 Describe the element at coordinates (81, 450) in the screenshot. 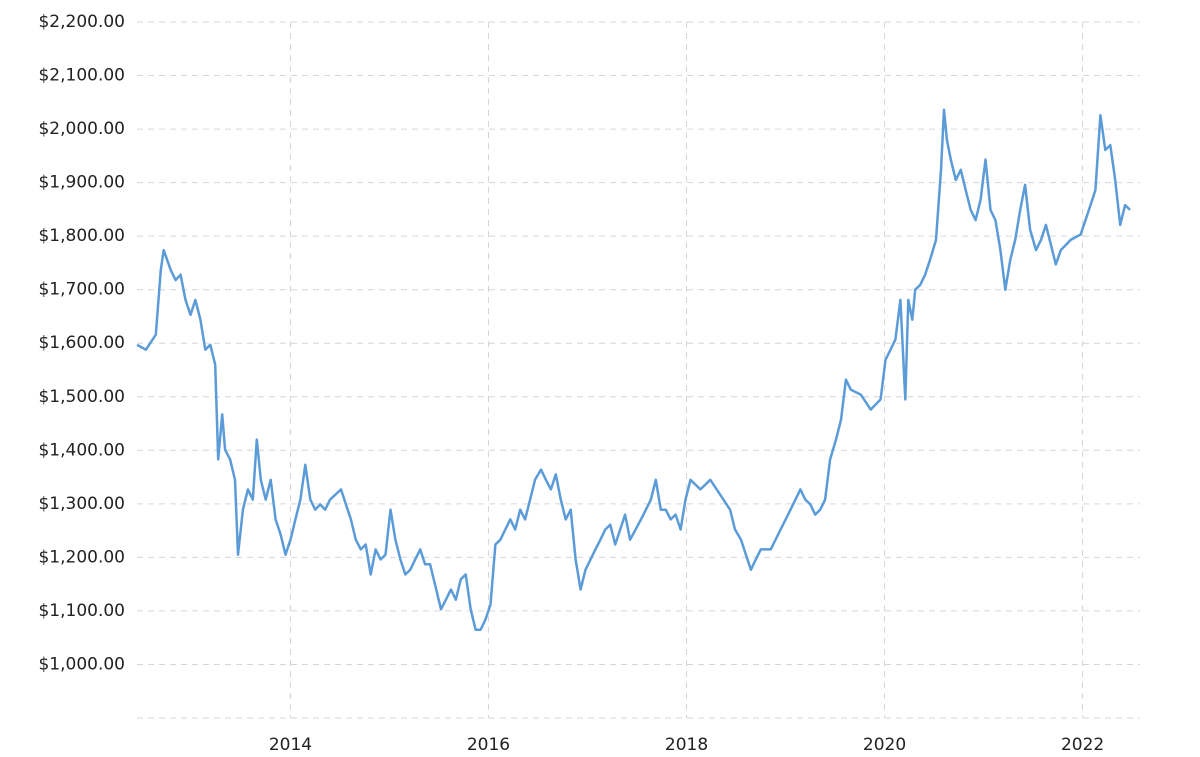

I see `y-tick-label: $1,400.00` at that location.